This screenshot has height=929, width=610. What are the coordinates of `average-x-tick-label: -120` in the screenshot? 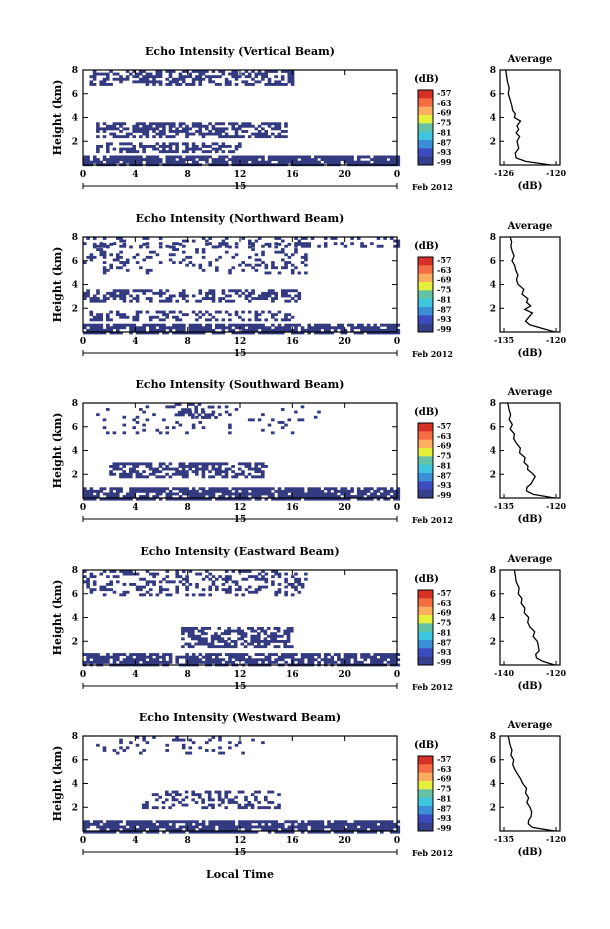 It's located at (556, 506).